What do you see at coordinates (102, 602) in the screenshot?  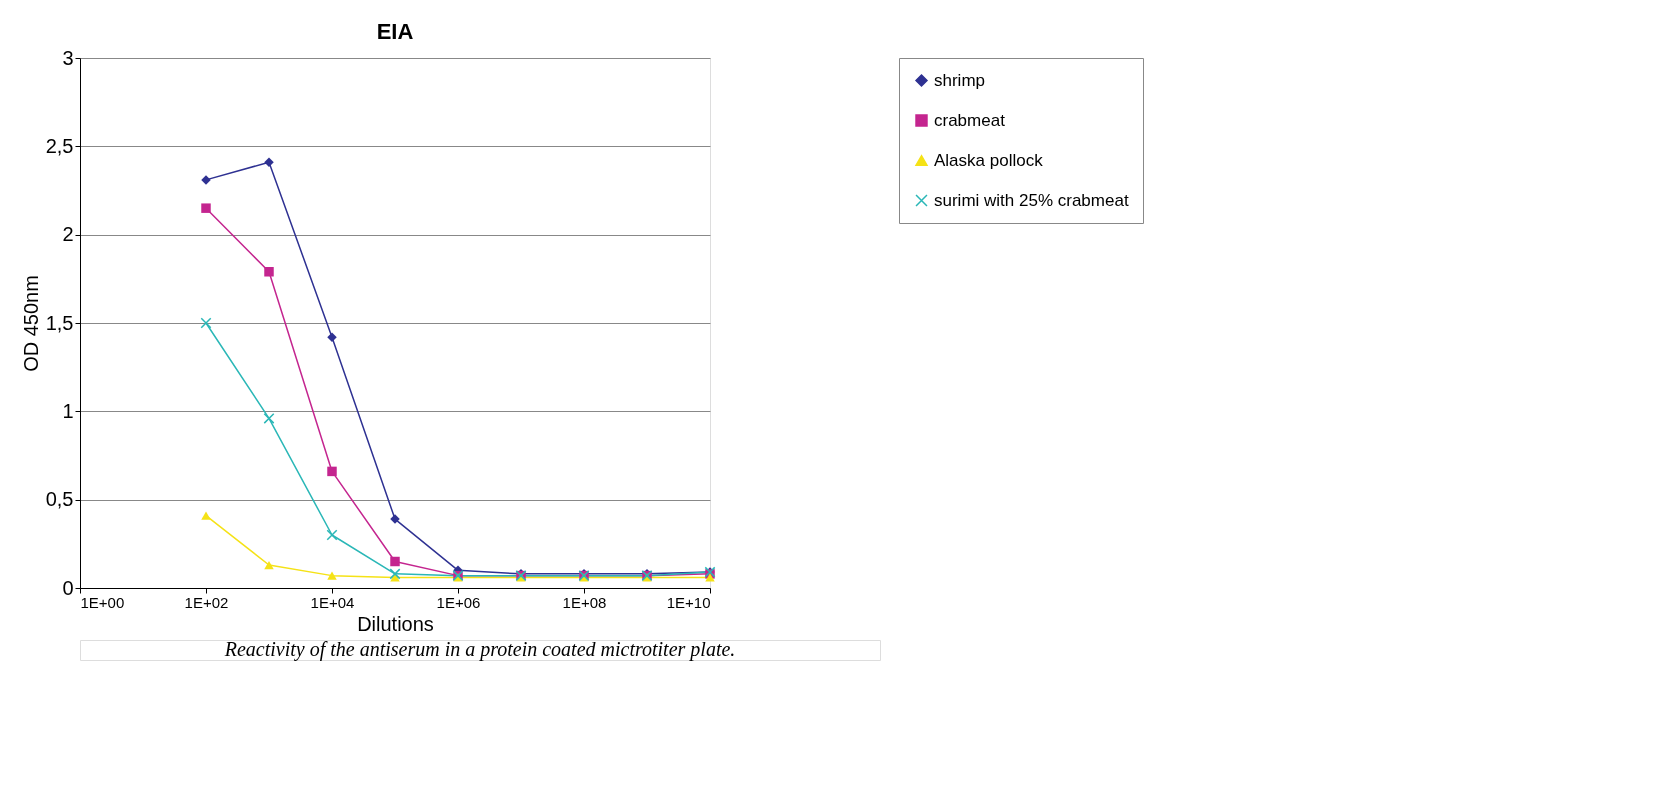 I see `x-tick-label: 1E+00` at bounding box center [102, 602].